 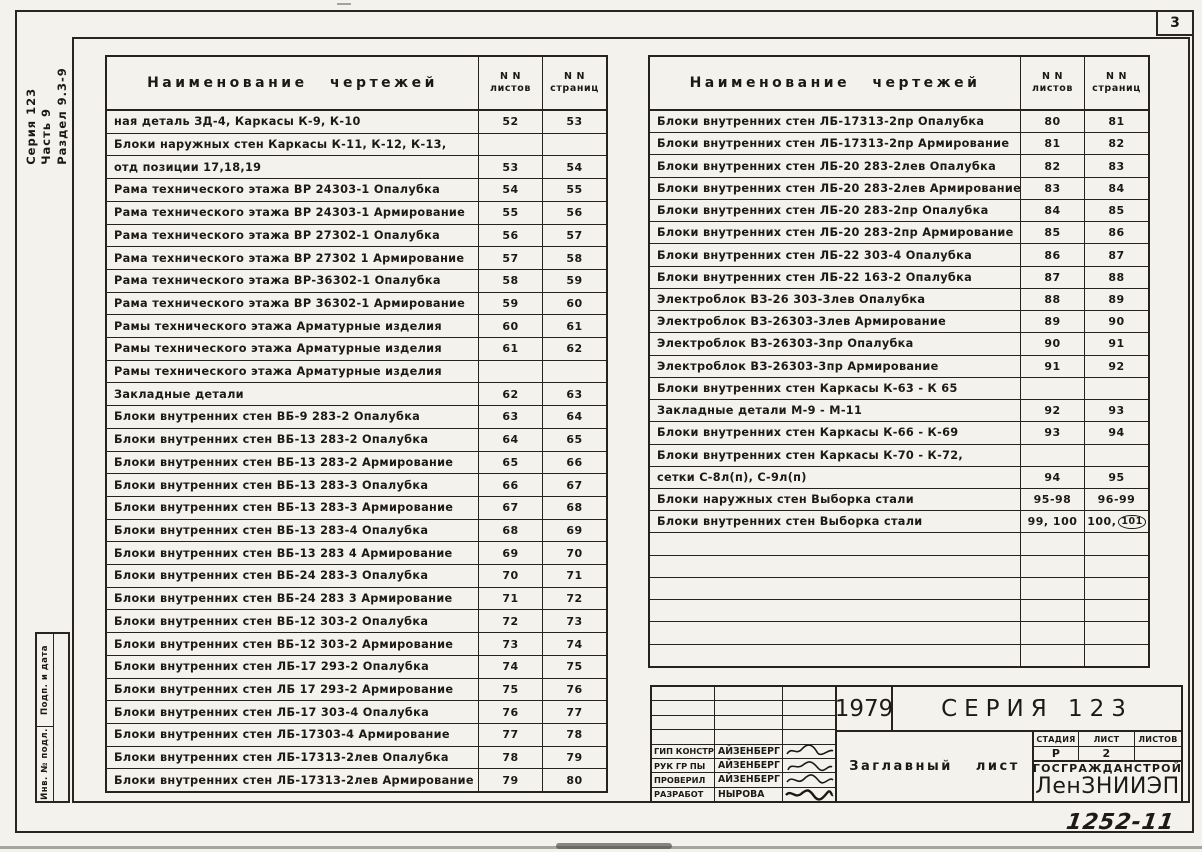 I want to click on crew-row: Разработ Нырова, so click(x=743, y=793).